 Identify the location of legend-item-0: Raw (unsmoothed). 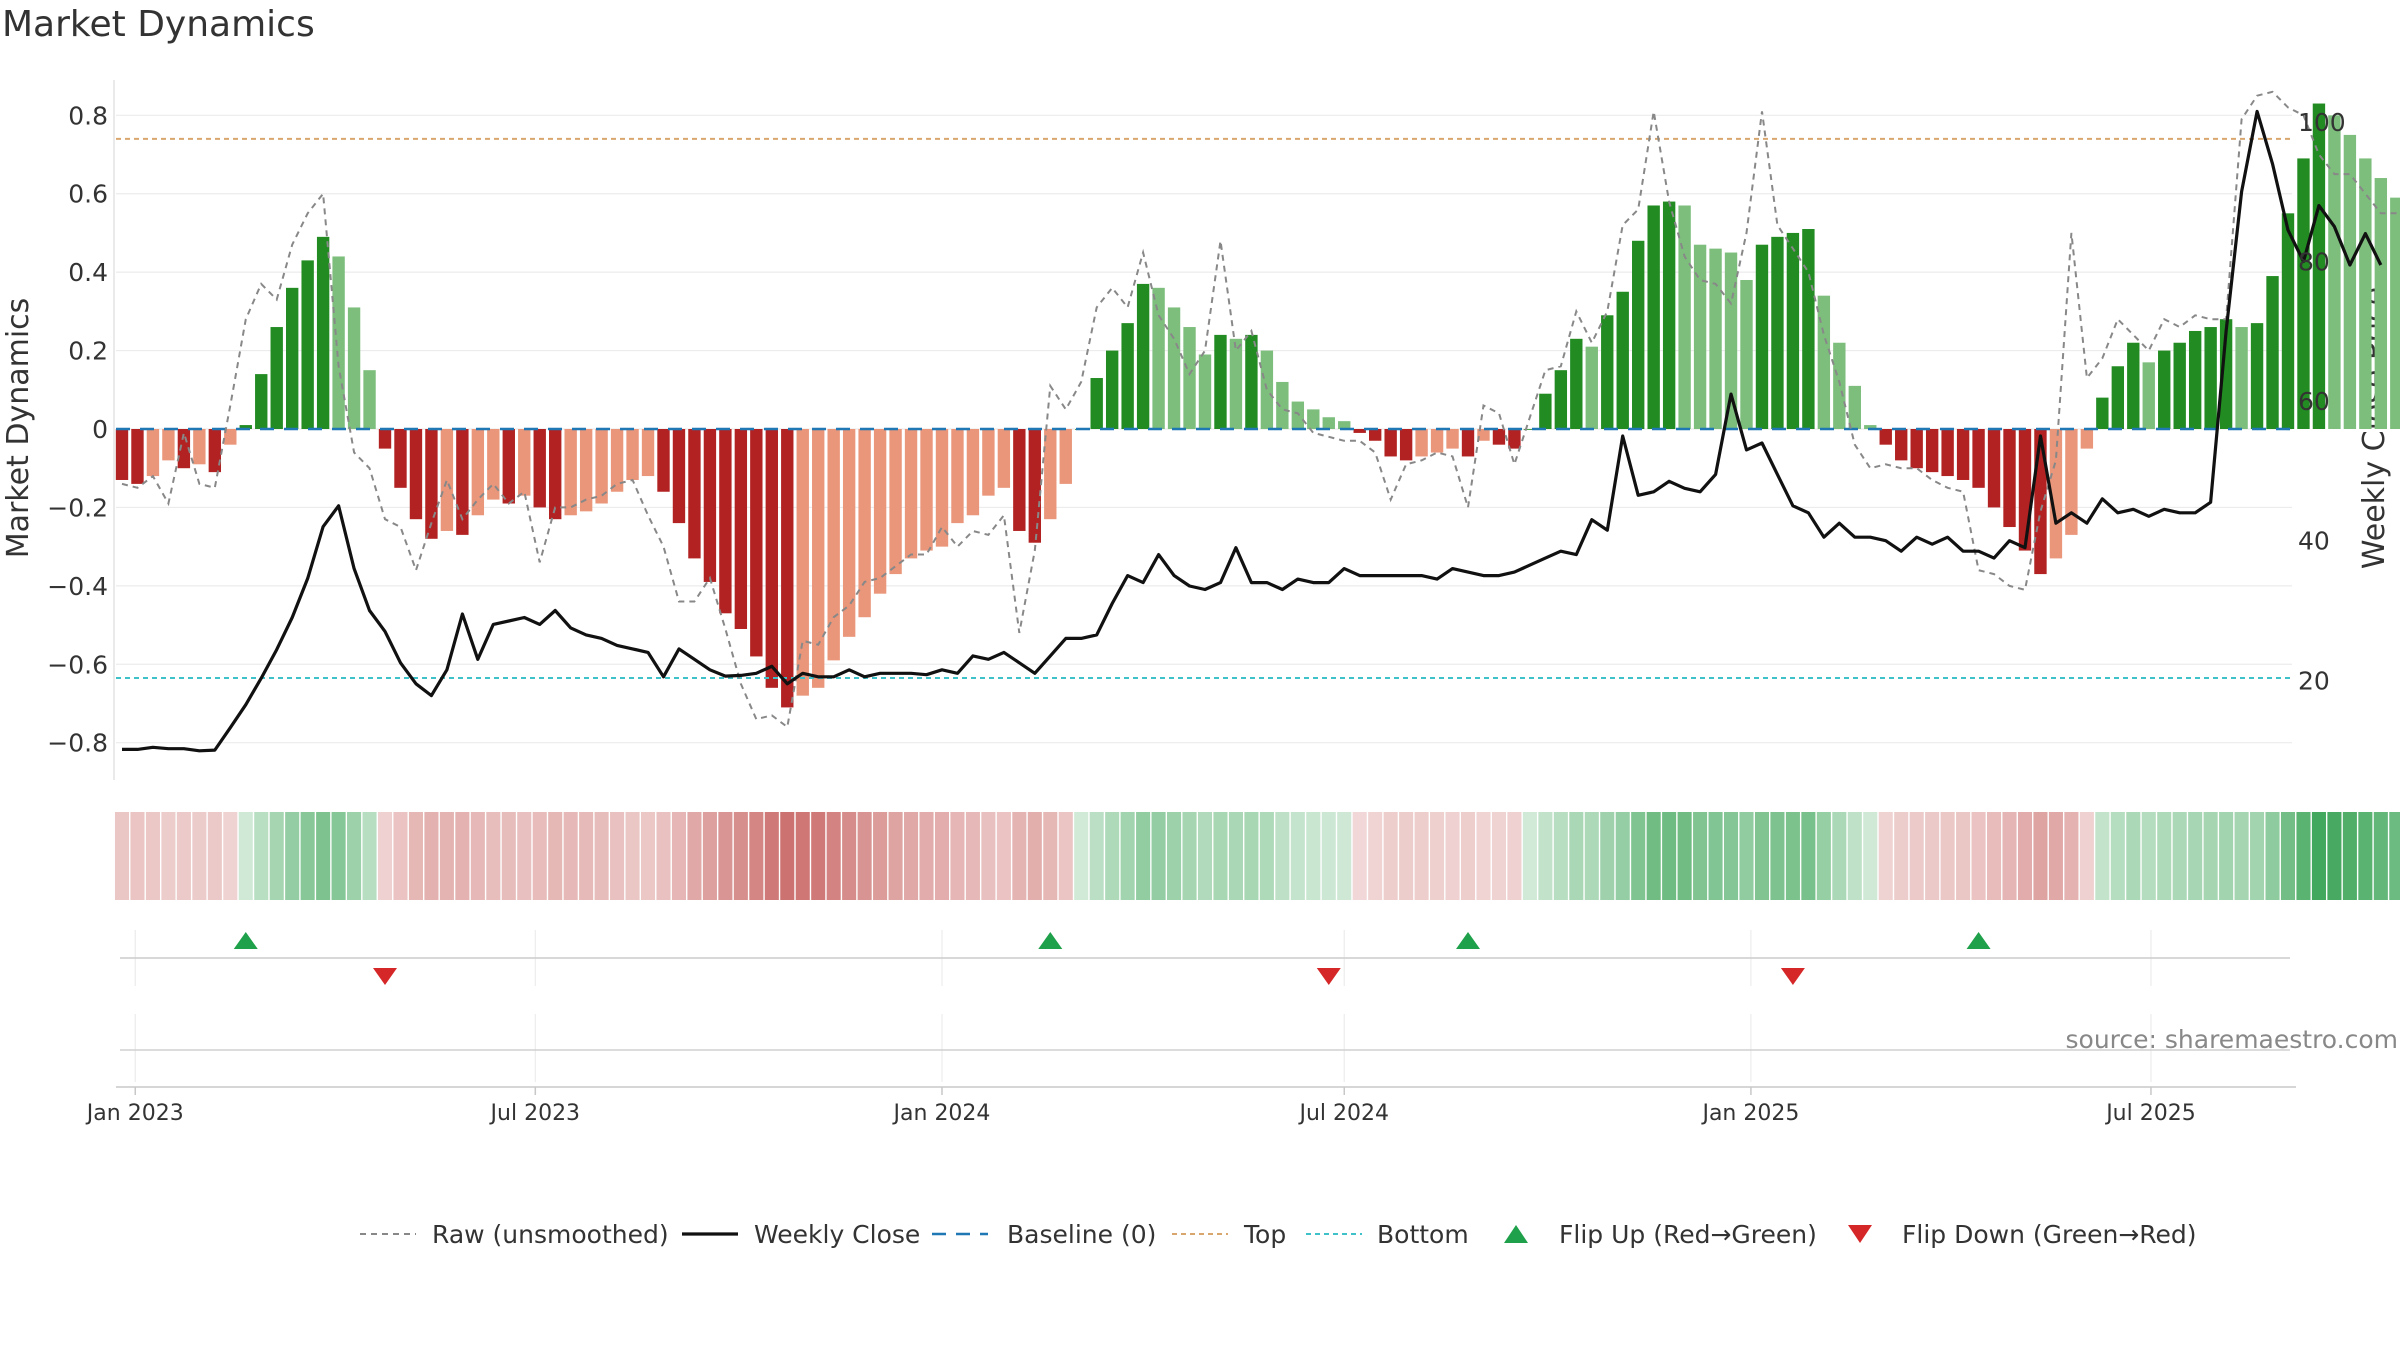
(514, 1234).